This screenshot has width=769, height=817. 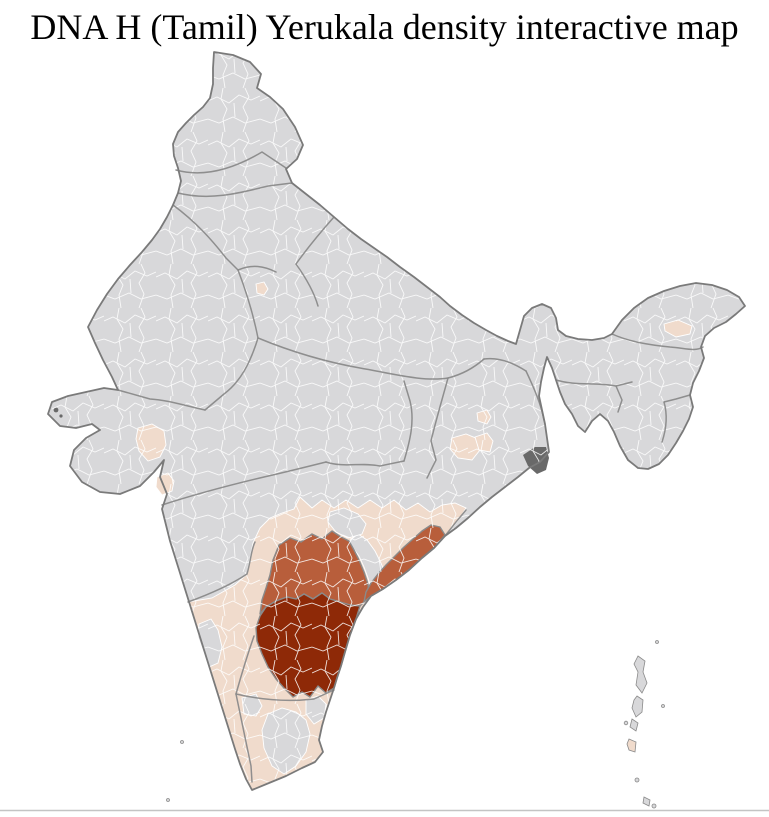 What do you see at coordinates (168, 800) in the screenshot?
I see `lakshadweep-islet-b` at bounding box center [168, 800].